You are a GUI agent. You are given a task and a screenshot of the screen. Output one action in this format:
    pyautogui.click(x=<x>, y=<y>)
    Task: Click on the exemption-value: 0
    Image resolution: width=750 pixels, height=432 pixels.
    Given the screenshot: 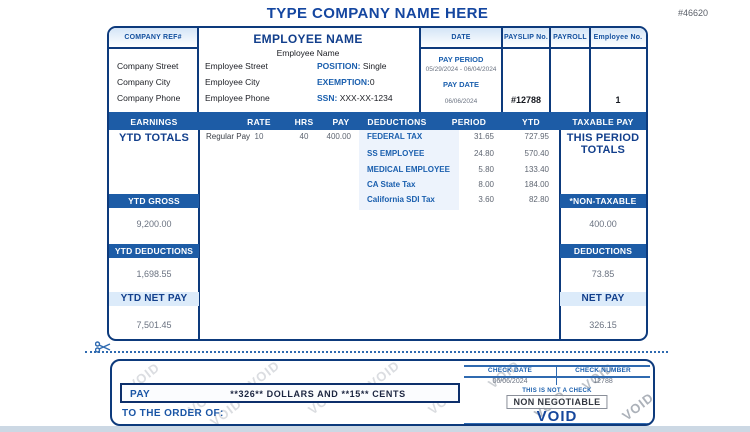 What is the action you would take?
    pyautogui.click(x=372, y=82)
    